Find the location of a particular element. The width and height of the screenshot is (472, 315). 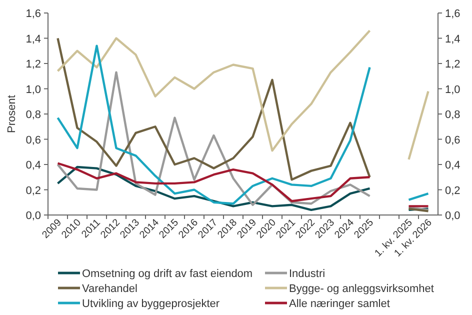

y2-tick-label: 1,6 is located at coordinates (452, 14).